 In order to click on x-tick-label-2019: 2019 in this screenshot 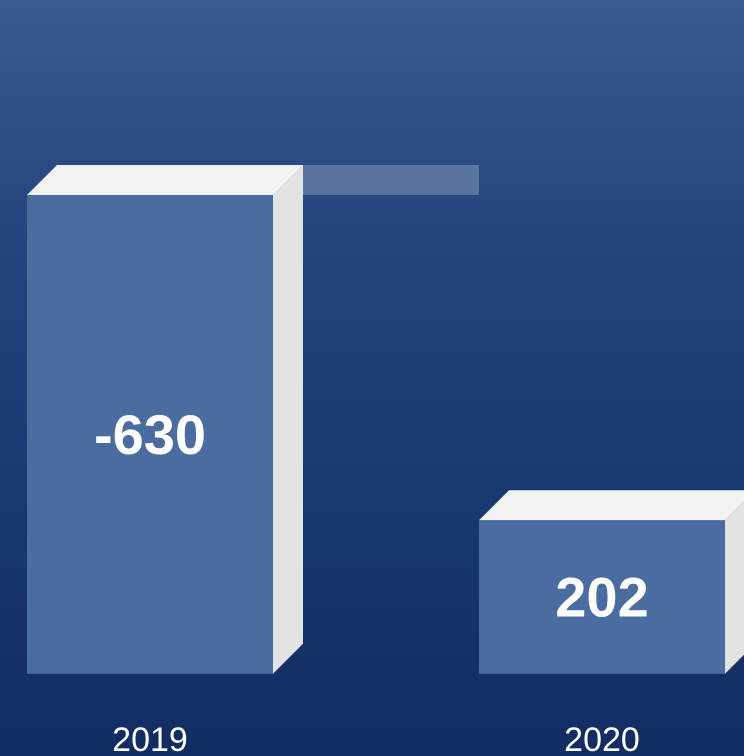, I will do `click(150, 738)`.